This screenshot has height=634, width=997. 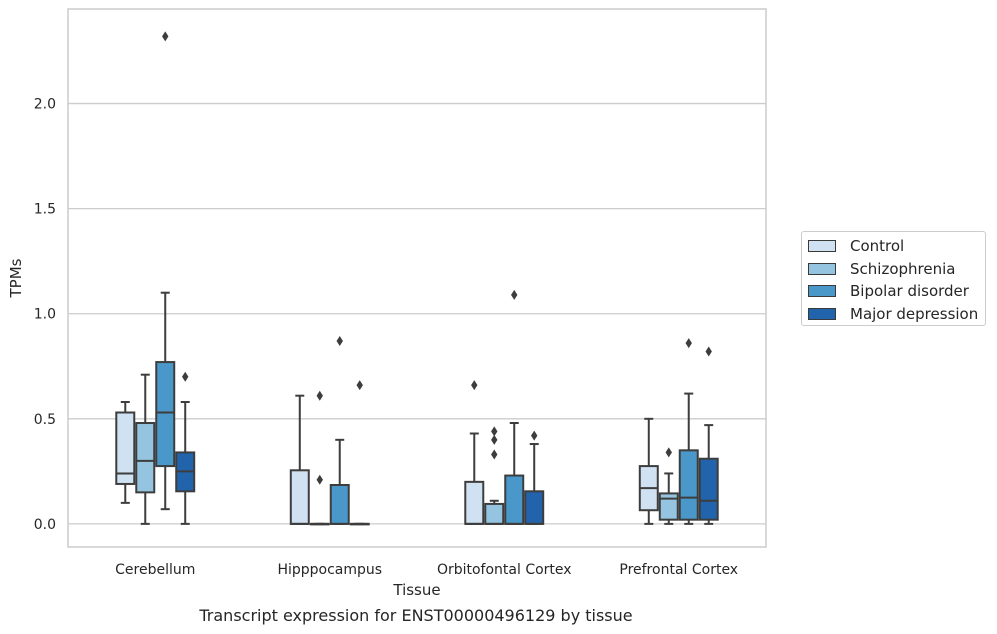 What do you see at coordinates (45, 525) in the screenshot?
I see `y-tick-label: 0.0` at bounding box center [45, 525].